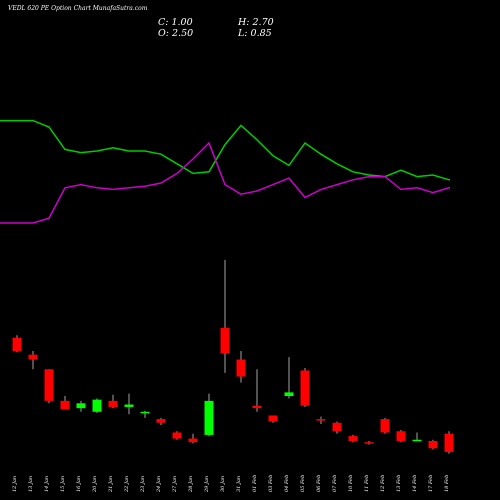  What do you see at coordinates (15, 484) in the screenshot?
I see `x-tick-label: 12 Jan` at bounding box center [15, 484].